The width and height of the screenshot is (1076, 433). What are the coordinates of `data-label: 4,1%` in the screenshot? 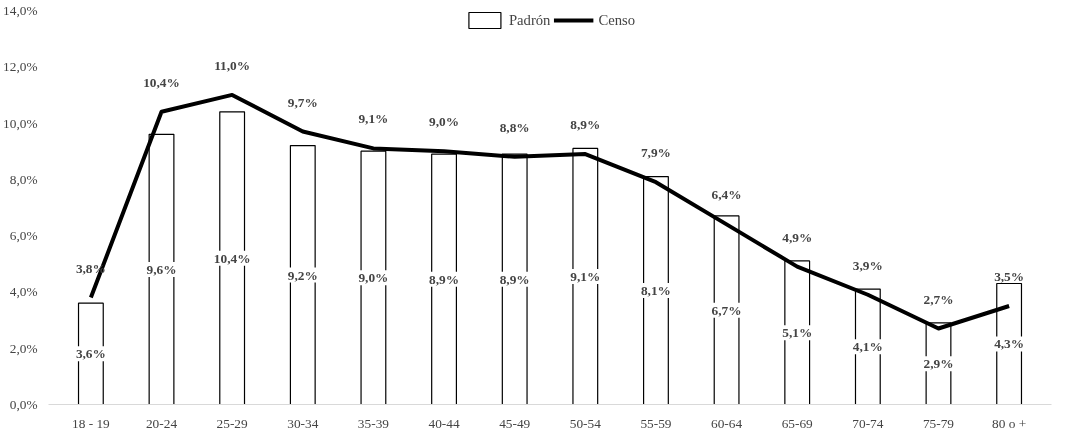 It's located at (867, 347).